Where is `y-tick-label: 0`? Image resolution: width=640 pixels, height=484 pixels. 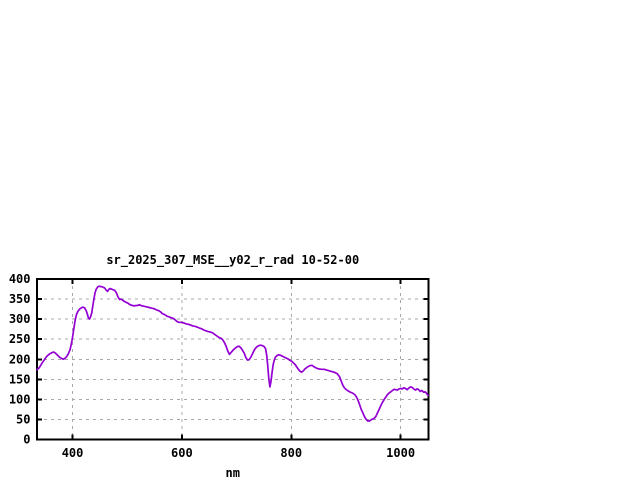 y-tick-label: 0 is located at coordinates (26, 440).